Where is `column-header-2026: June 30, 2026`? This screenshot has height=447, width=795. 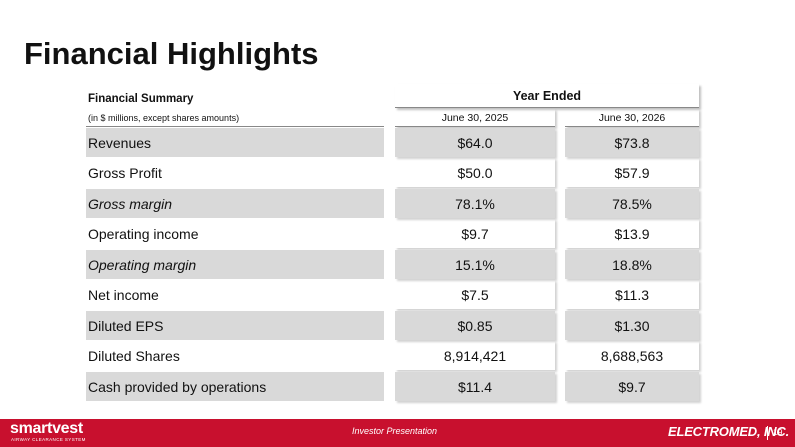
column-header-2026: June 30, 2026 is located at coordinates (632, 118).